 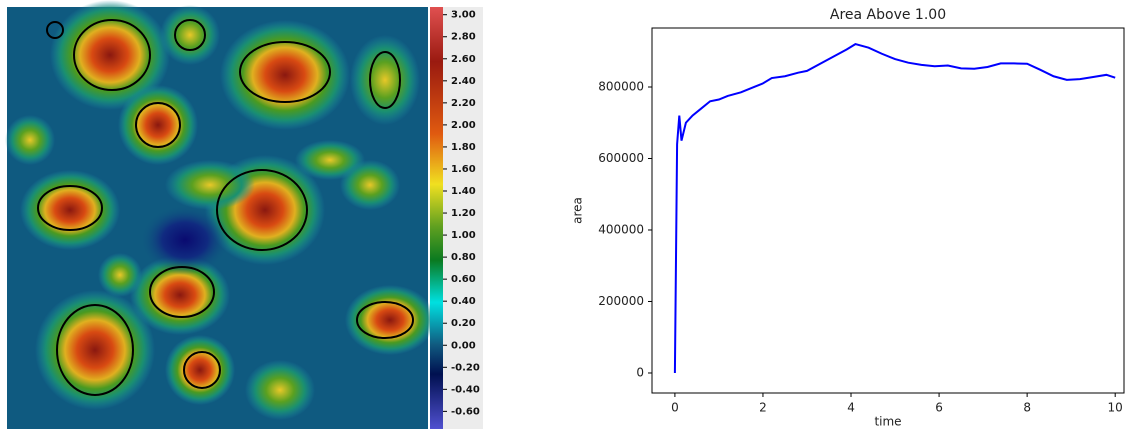 I want to click on x-tick-label: 10, so click(x=1115, y=408).